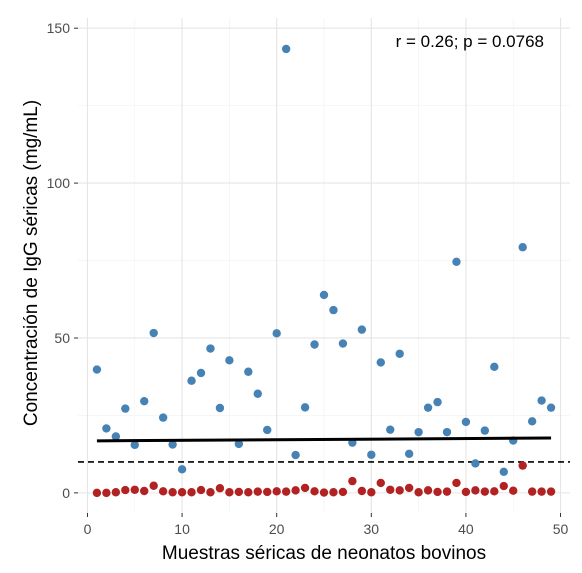  What do you see at coordinates (277, 529) in the screenshot?
I see `x-tick-label: 20` at bounding box center [277, 529].